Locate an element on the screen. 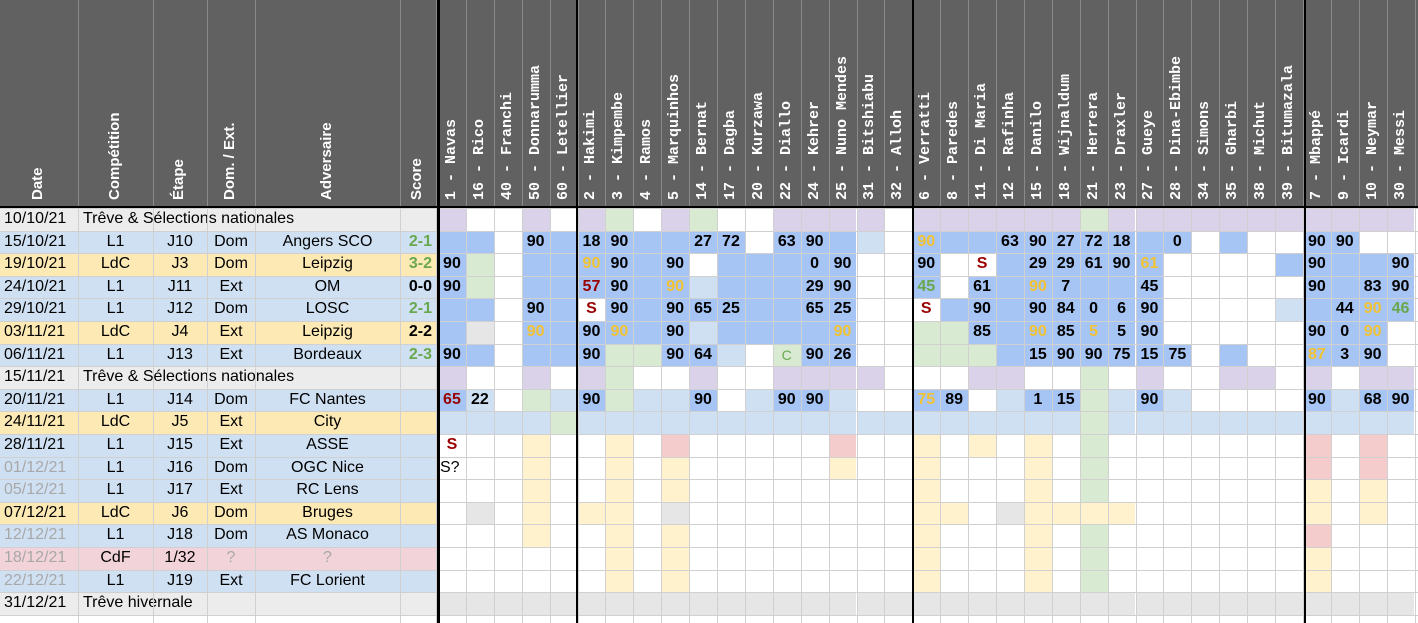  player-header: 22 - Diallo is located at coordinates (786, 150).